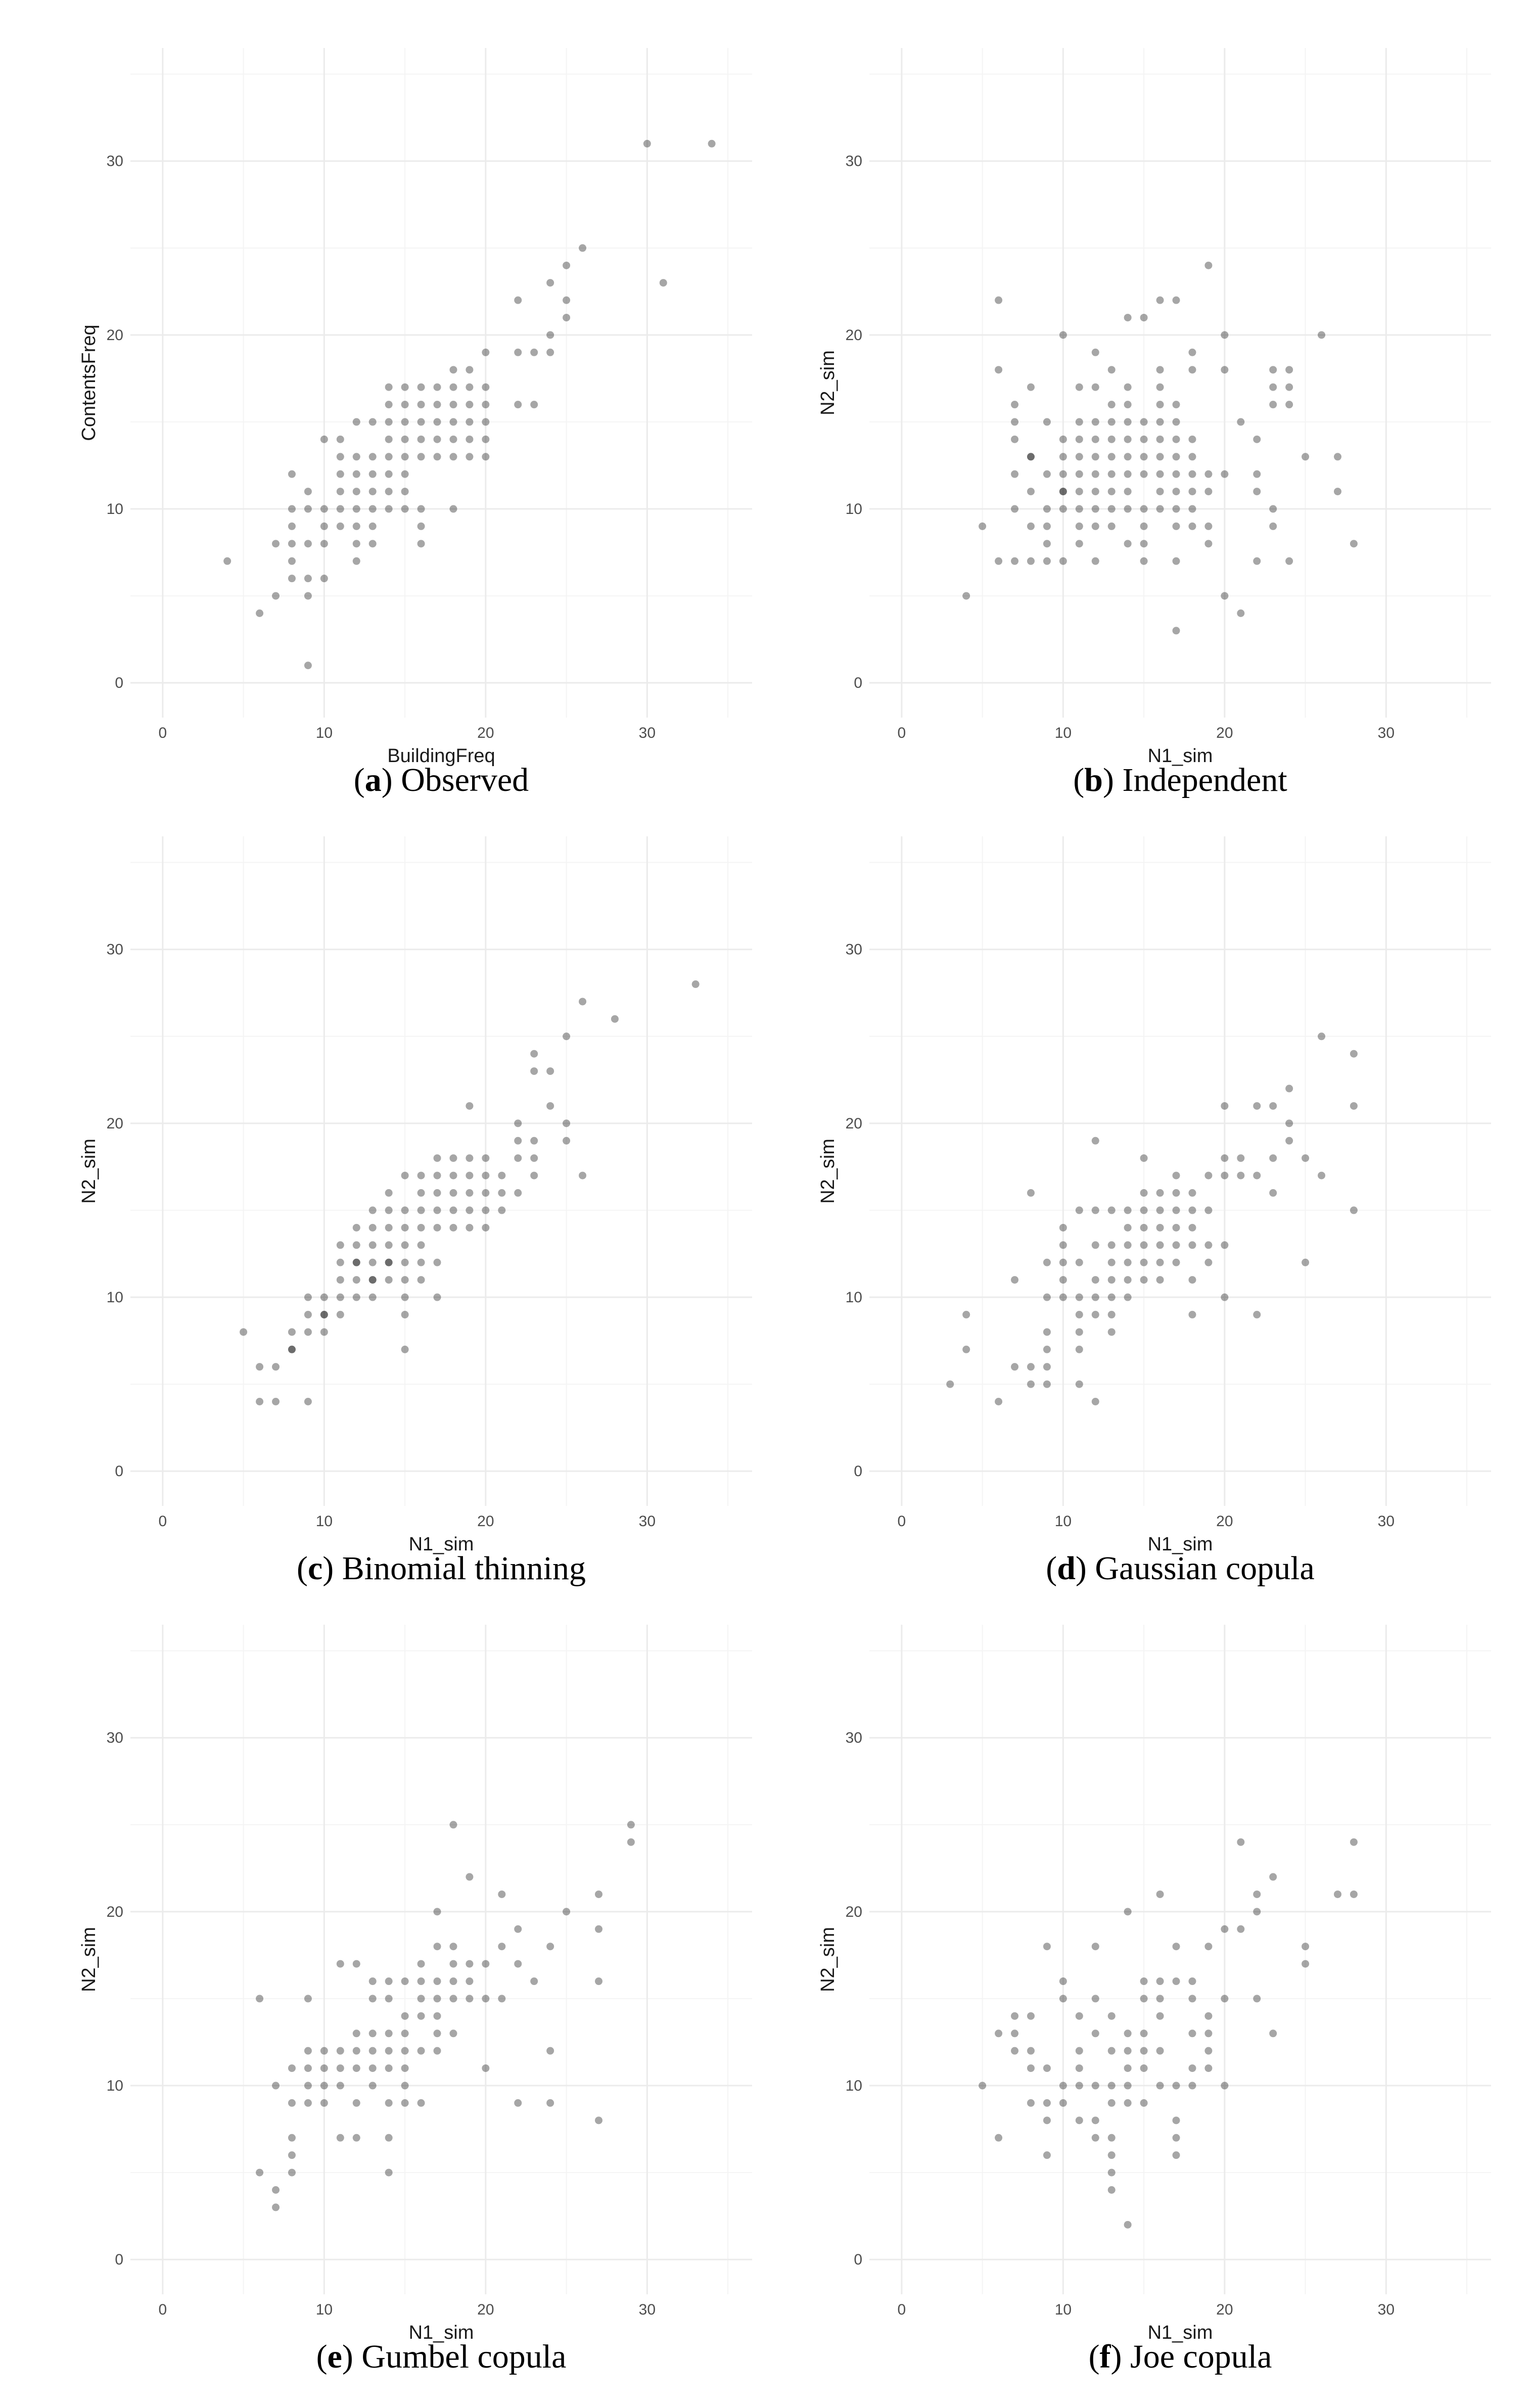  What do you see at coordinates (858, 1471) in the screenshot?
I see `panel-d-y-tick-label: 0` at bounding box center [858, 1471].